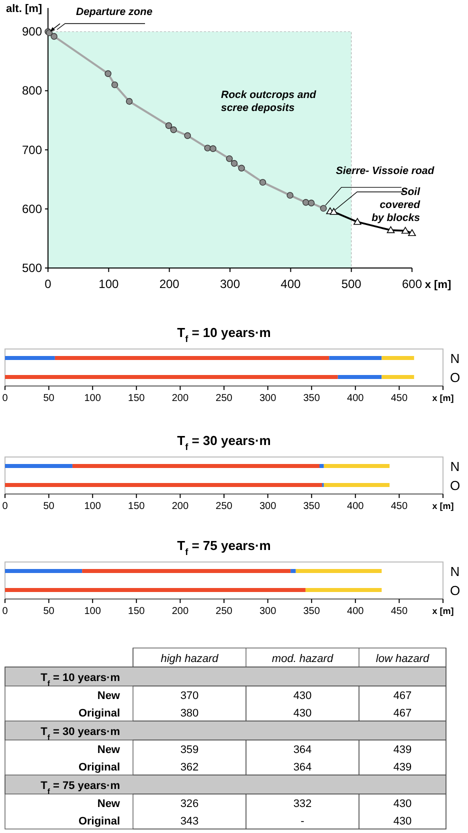  I want to click on category-label: T$_{f}$ = 75 years·m, so click(80, 788).